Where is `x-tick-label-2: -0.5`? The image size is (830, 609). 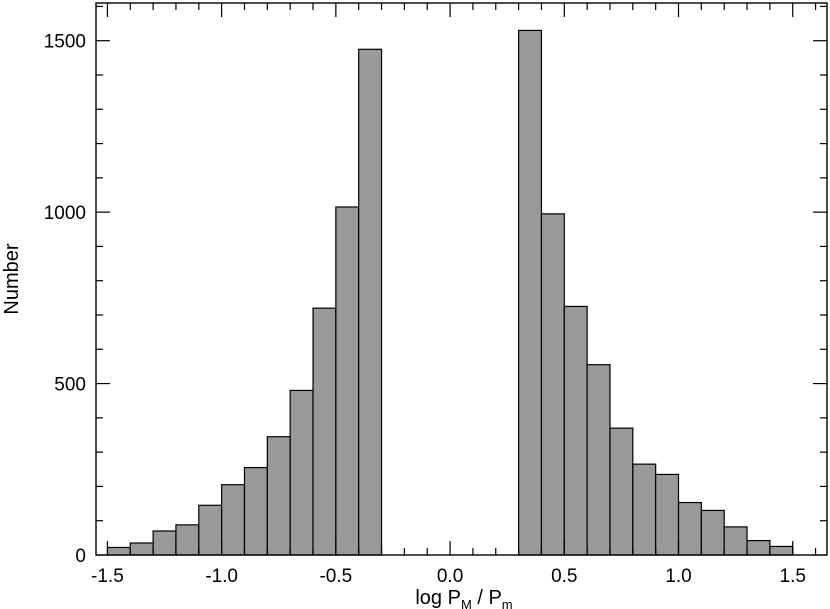 x-tick-label-2: -0.5 is located at coordinates (335, 576).